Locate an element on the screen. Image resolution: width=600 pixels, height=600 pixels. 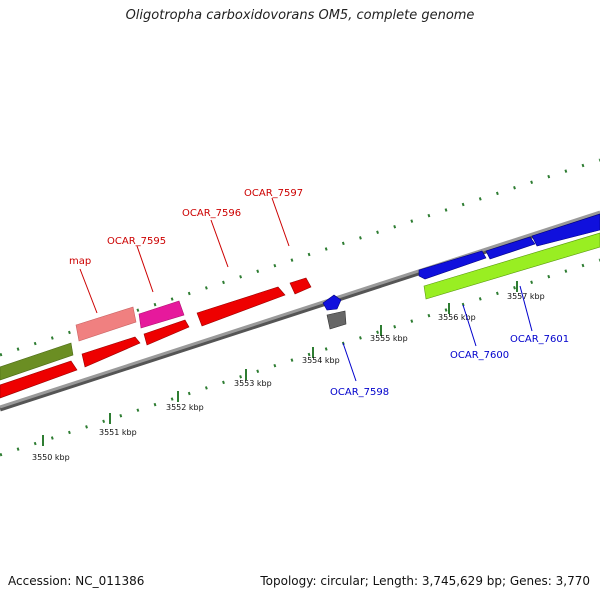
red-cds-left is located at coordinates (39, 379).